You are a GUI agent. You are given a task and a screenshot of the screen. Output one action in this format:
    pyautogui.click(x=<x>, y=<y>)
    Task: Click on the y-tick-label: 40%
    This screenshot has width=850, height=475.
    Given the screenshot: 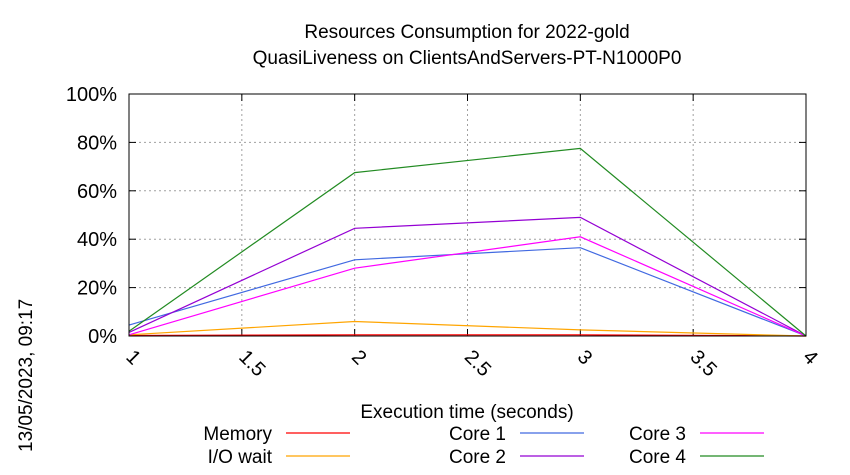 What is the action you would take?
    pyautogui.click(x=97, y=240)
    